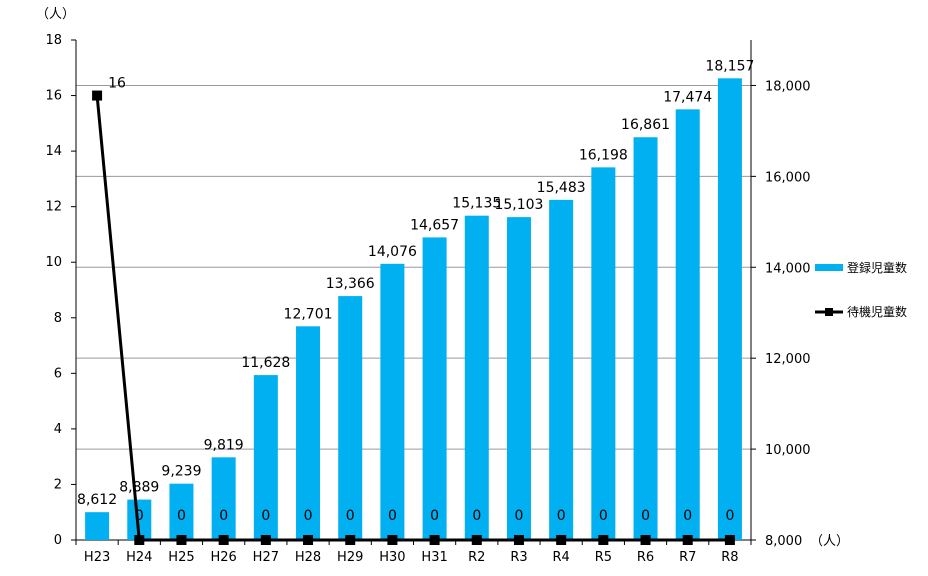 The width and height of the screenshot is (928, 576). What do you see at coordinates (97, 500) in the screenshot?
I see `bar-data-label: 8,612` at bounding box center [97, 500].